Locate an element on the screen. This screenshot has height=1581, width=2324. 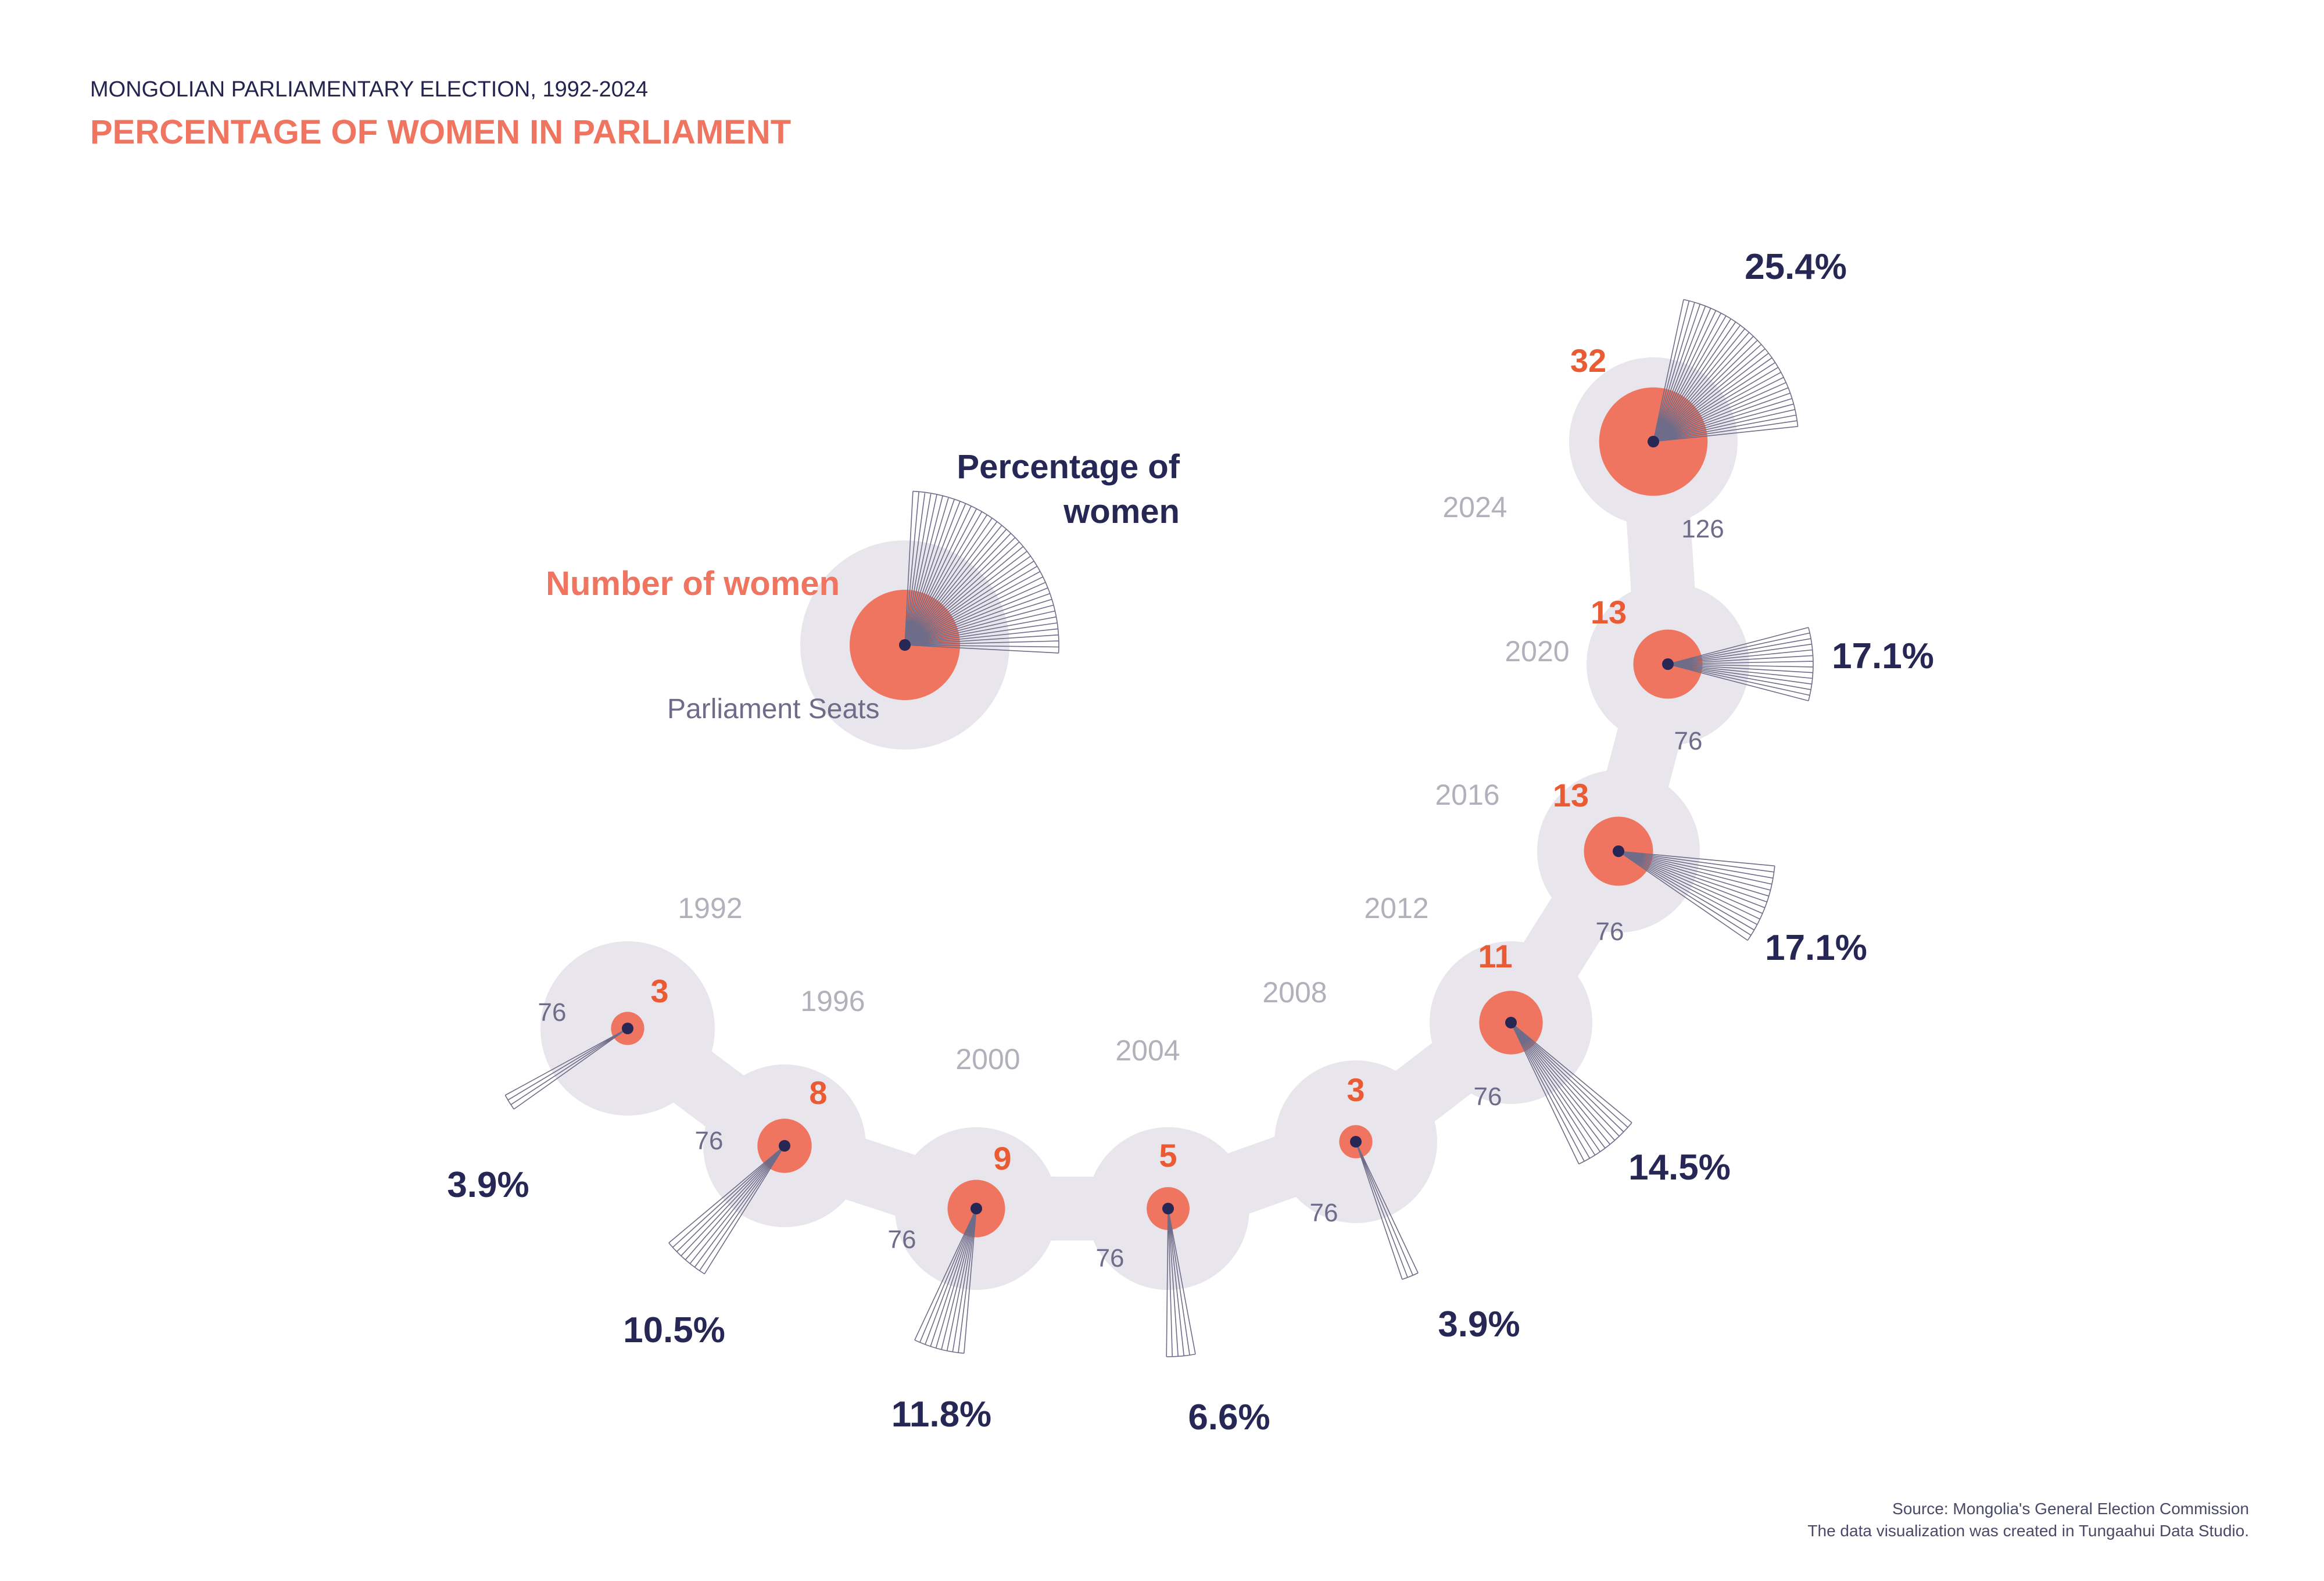
pct-label-2024: 25.4% is located at coordinates (1796, 267).